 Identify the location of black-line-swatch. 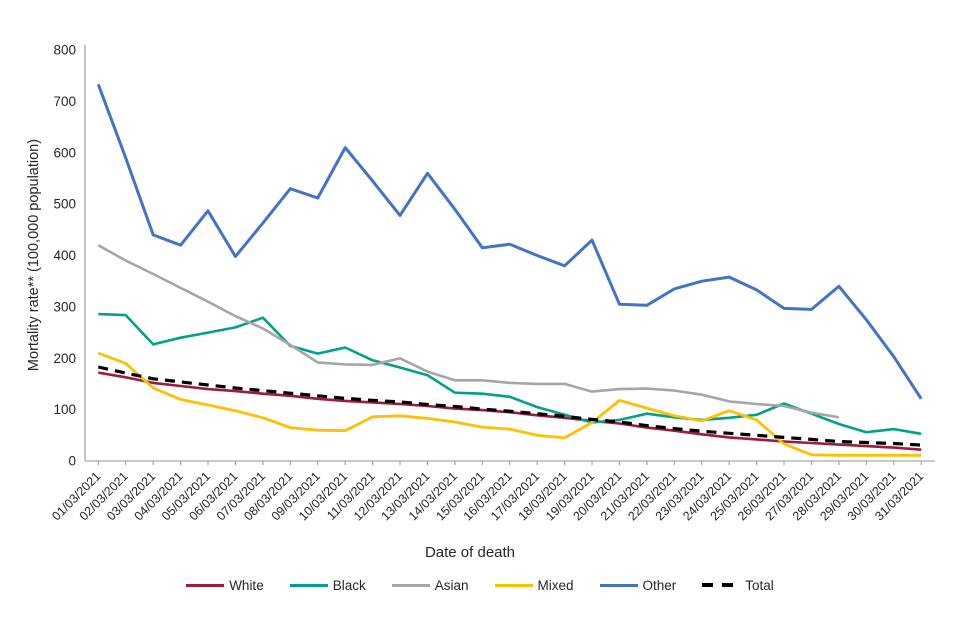
(308, 585).